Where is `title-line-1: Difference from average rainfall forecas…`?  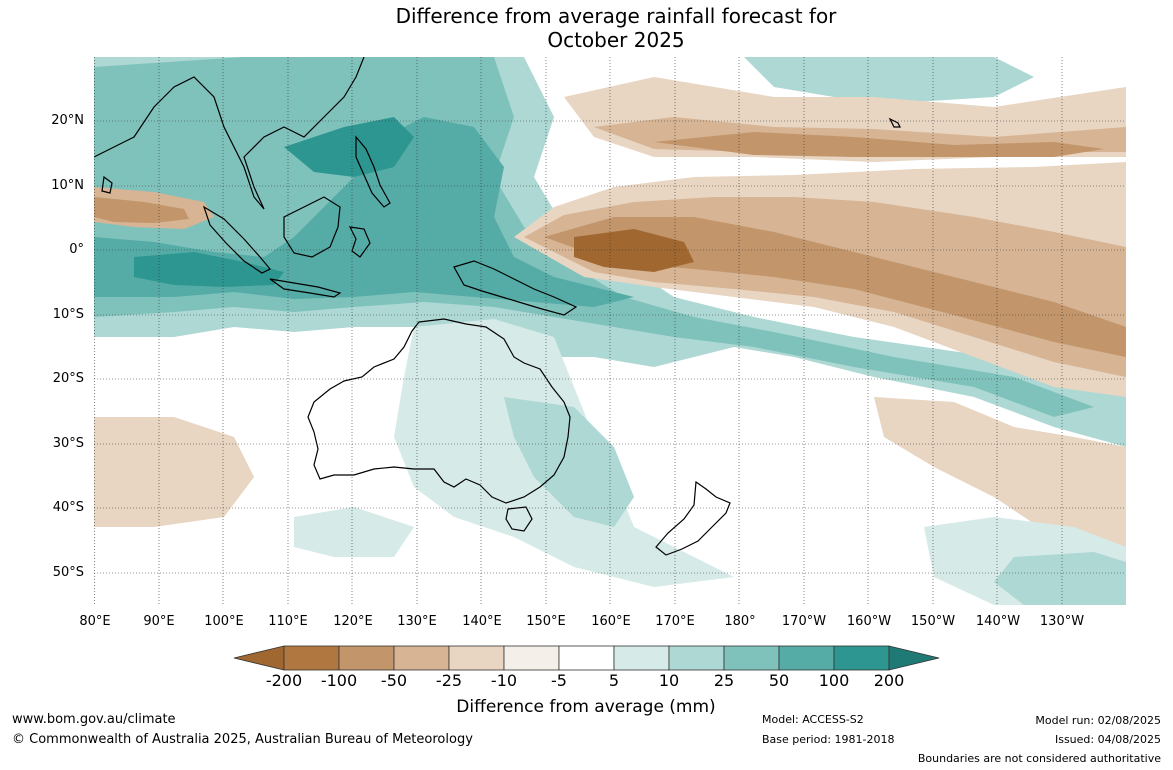 title-line-1: Difference from average rainfall forecas… is located at coordinates (616, 16).